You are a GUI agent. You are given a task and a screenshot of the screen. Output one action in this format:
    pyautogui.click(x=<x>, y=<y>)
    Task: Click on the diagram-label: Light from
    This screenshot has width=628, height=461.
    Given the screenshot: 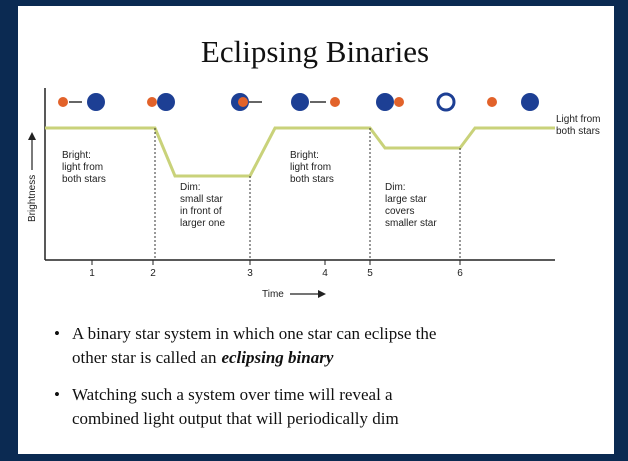 What is the action you would take?
    pyautogui.click(x=578, y=119)
    